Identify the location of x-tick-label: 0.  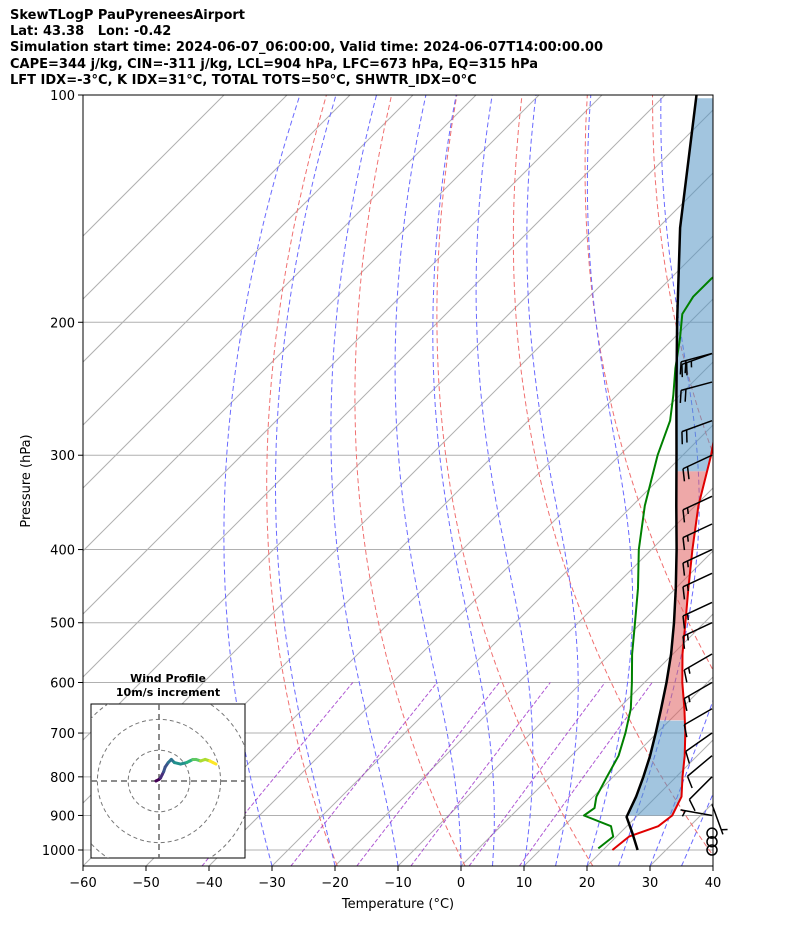
(461, 883).